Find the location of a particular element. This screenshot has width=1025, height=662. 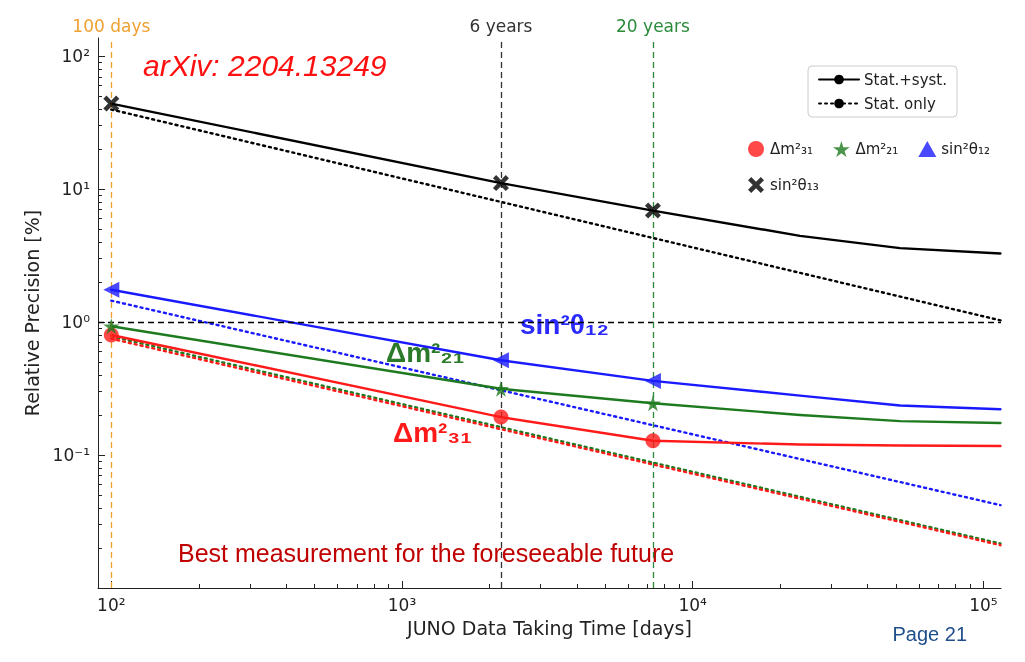

annotation: sin²θ₁₂ is located at coordinates (564, 324).